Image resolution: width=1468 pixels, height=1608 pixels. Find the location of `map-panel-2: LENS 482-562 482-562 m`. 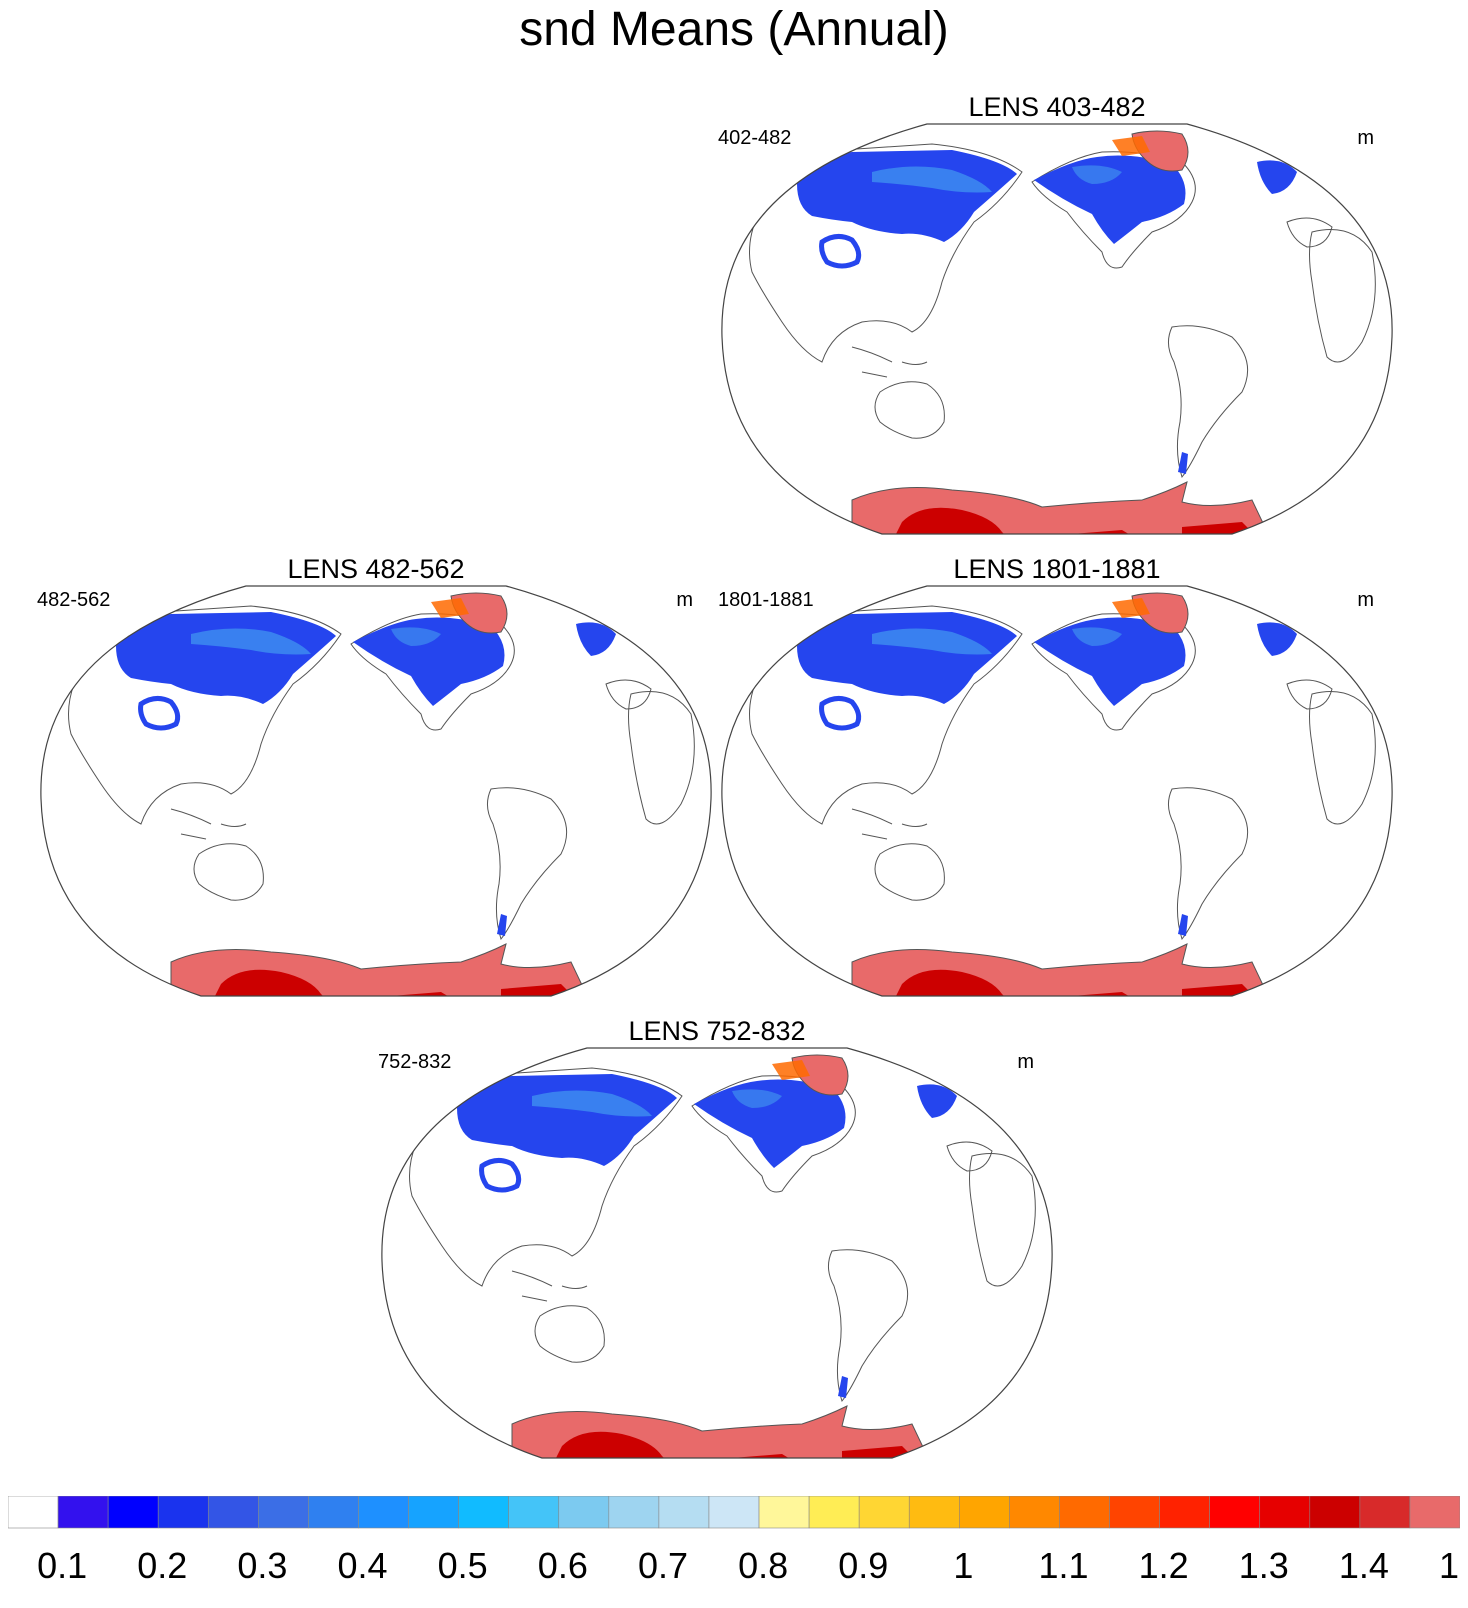

map-panel-2: LENS 482-562 482-562 m is located at coordinates (376, 775).